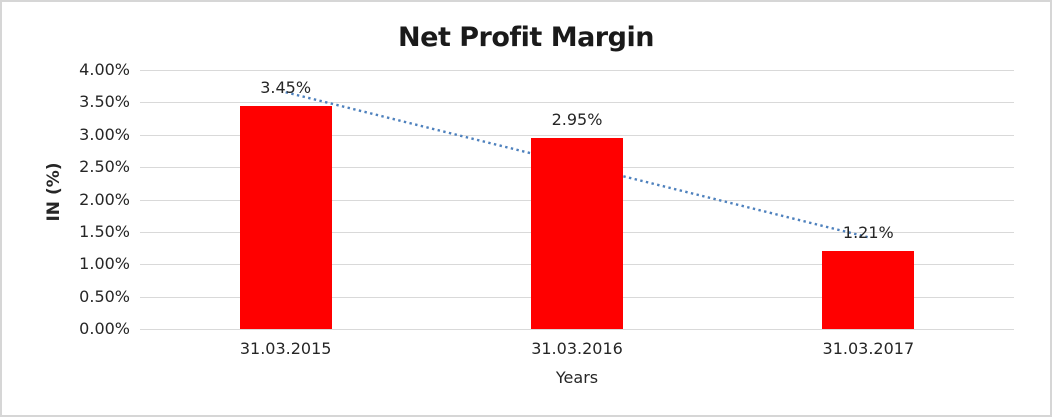 This screenshot has height=417, width=1052. Describe the element at coordinates (868, 232) in the screenshot. I see `bar-value-label: 1.21%` at that location.